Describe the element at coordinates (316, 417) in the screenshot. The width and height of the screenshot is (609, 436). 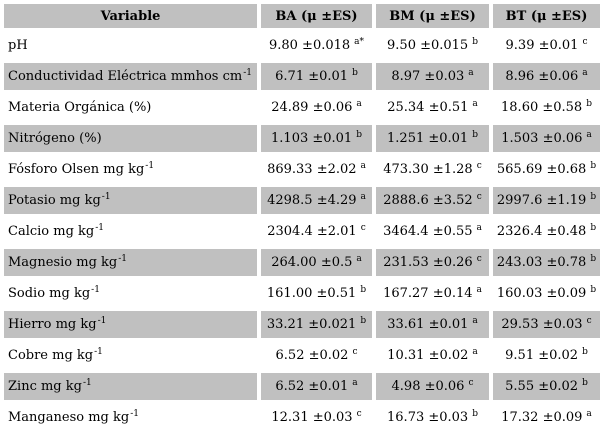
I see `value-cell-ba: 12.31 ±0.03 c` at that location.